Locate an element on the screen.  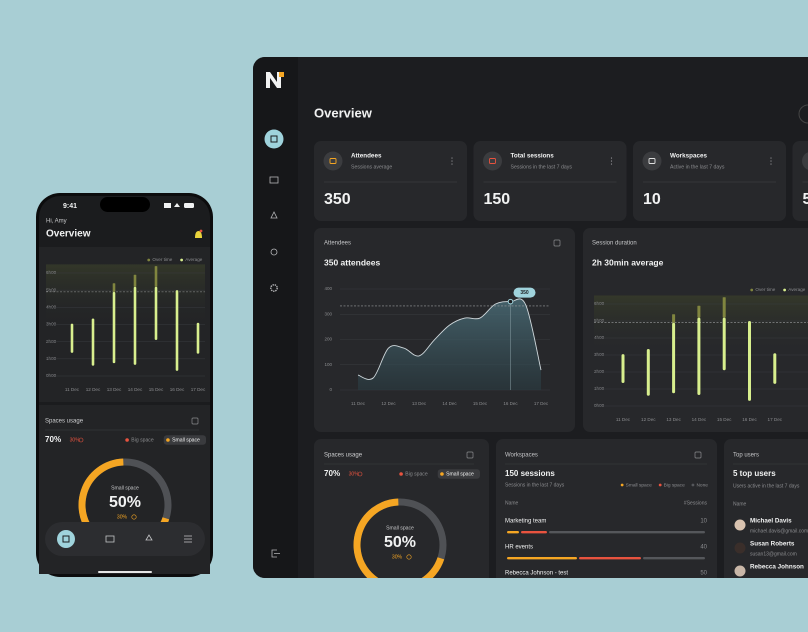
panel-headline: 5 top users is located at coordinates (754, 473).